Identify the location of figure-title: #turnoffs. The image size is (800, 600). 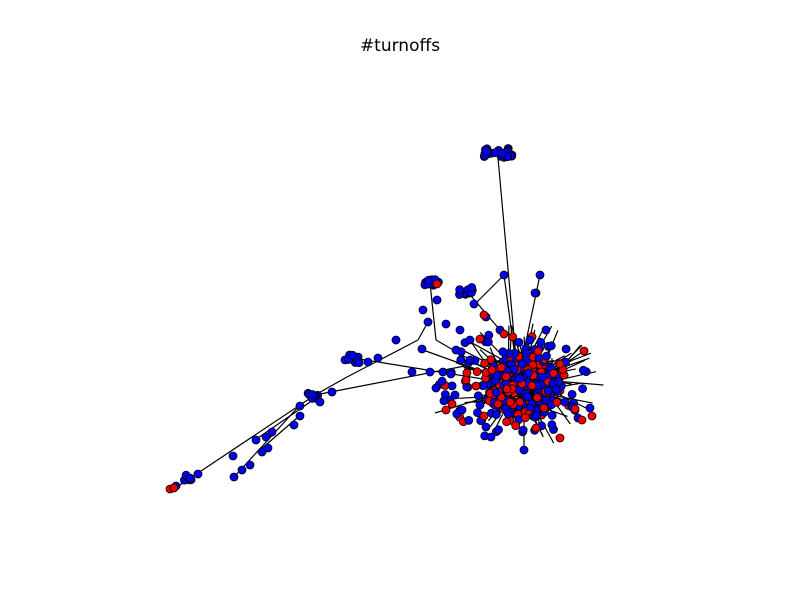
(400, 46).